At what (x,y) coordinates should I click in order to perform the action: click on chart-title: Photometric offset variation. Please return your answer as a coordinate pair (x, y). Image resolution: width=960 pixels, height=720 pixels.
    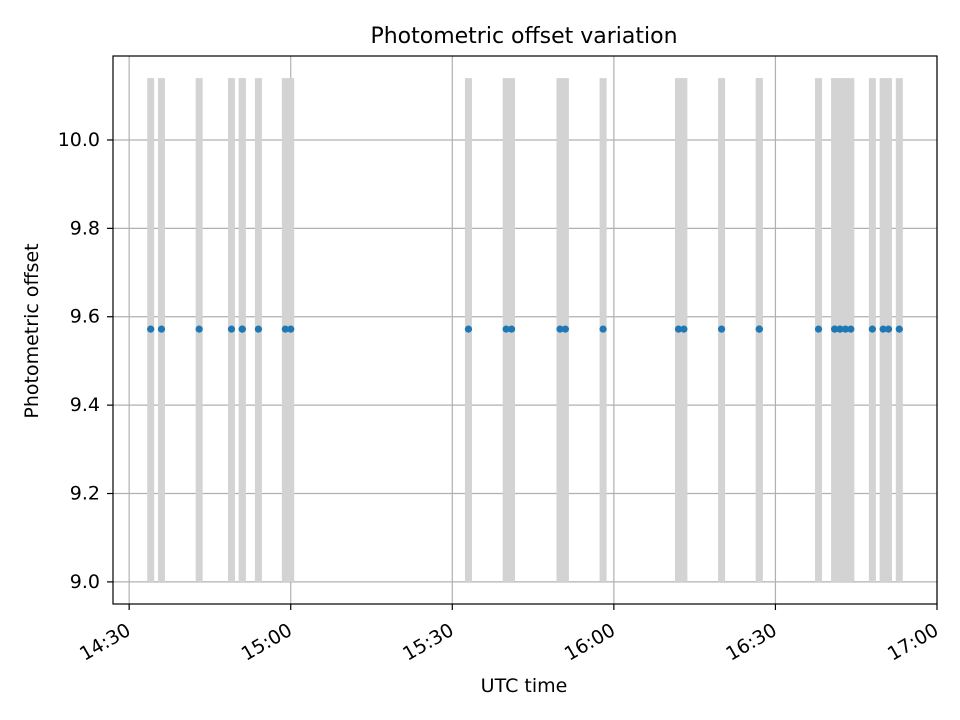
    Looking at the image, I should click on (523, 36).